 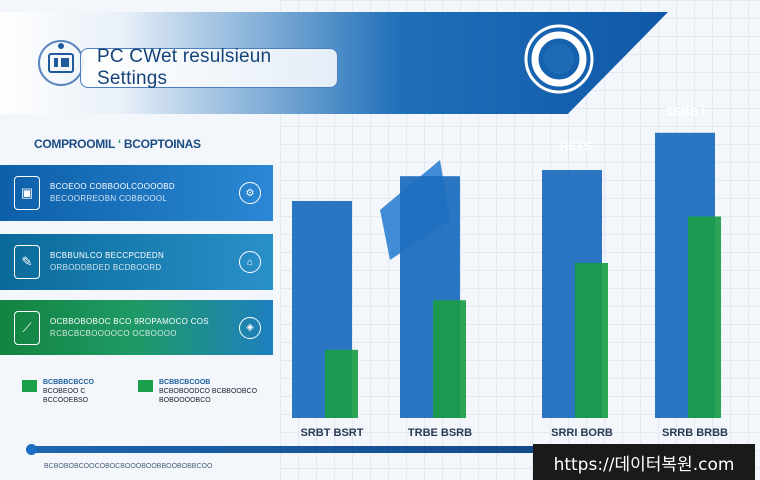 I want to click on ring-icon, so click(x=559, y=59).